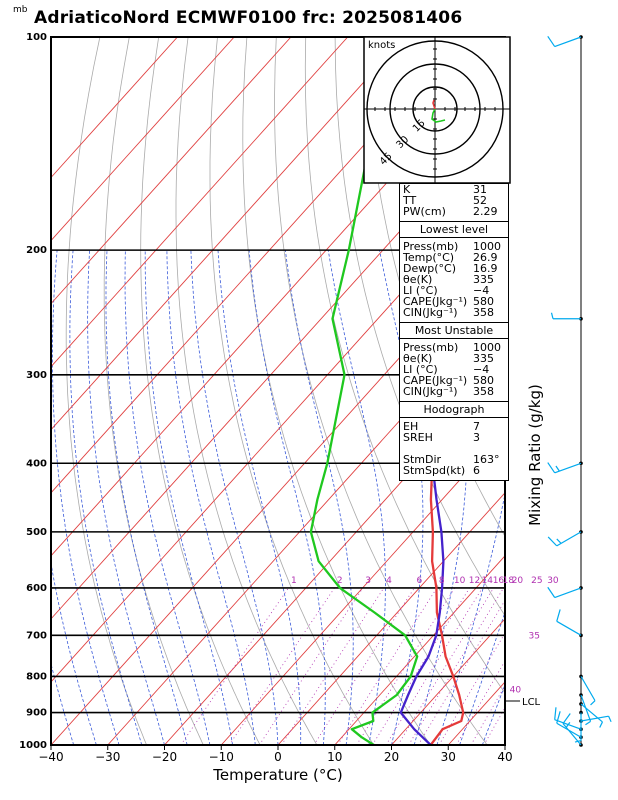  Describe the element at coordinates (420, 581) in the screenshot. I see `mixing-ratio-tick-label: 6` at that location.